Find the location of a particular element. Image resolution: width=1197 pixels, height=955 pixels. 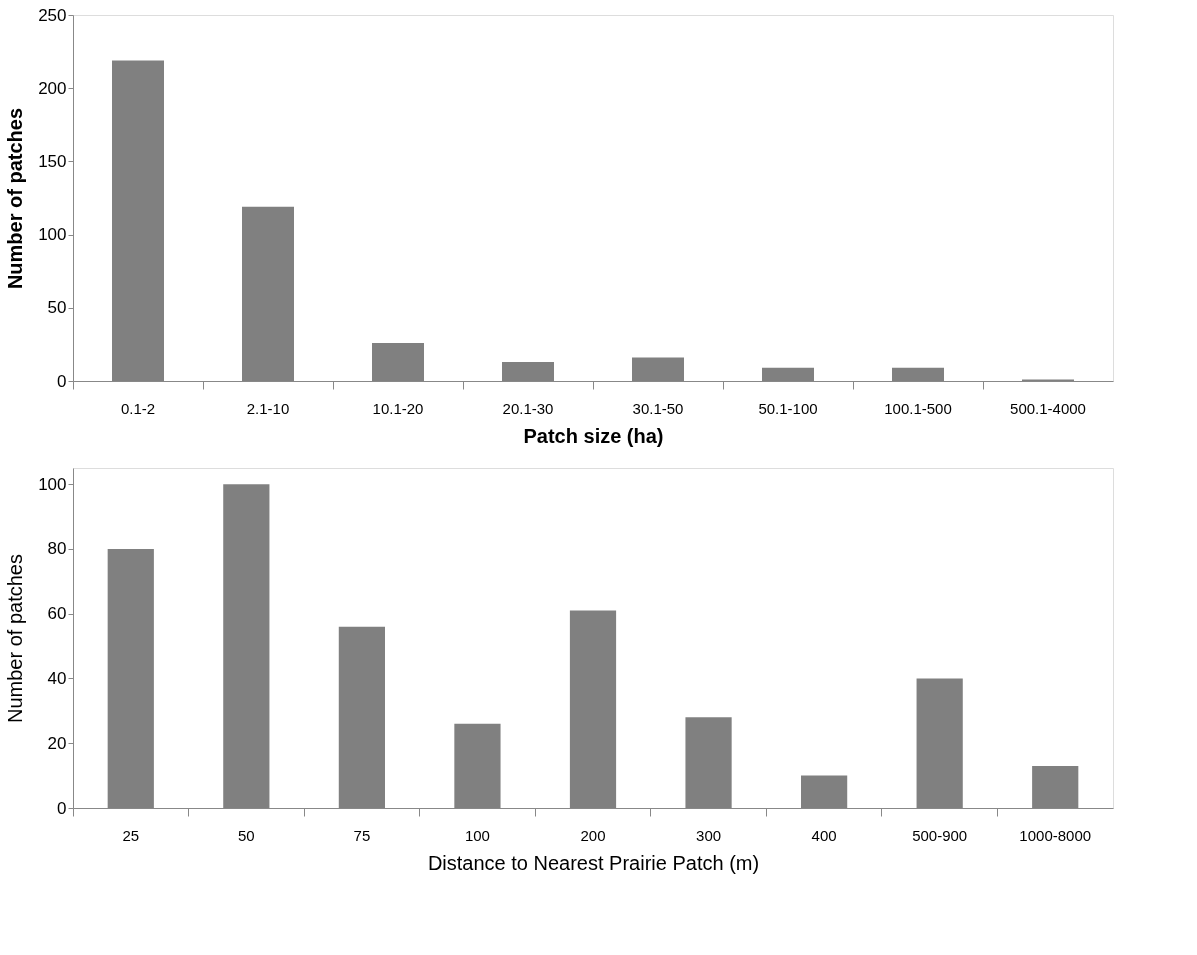

y-tick-label: 40 is located at coordinates (57, 678).